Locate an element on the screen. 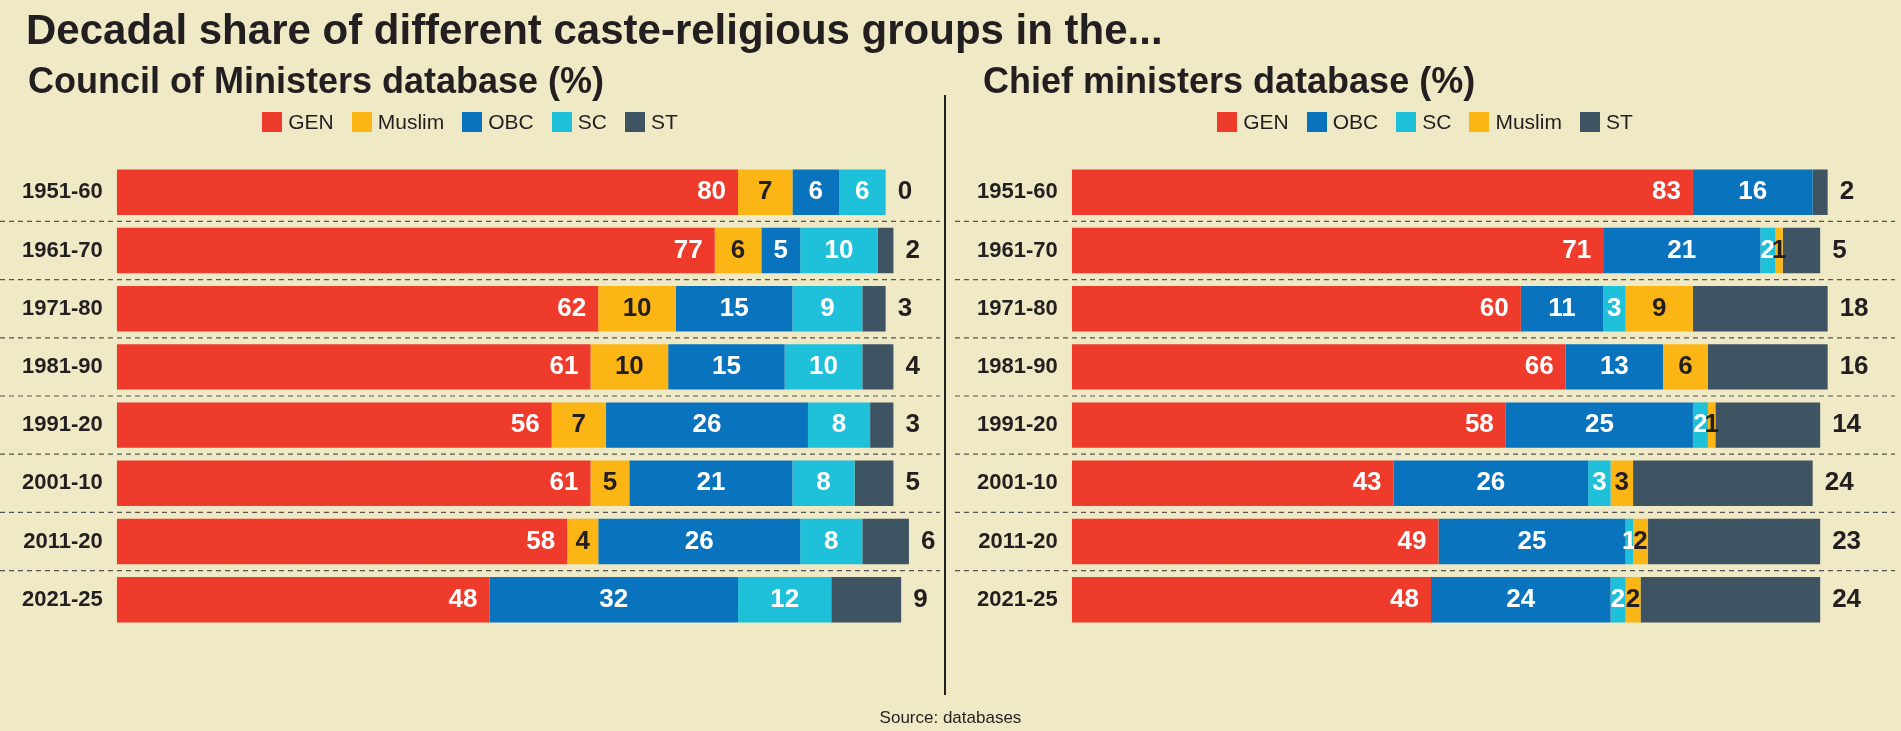 This screenshot has height=731, width=1901. data-label: 71 is located at coordinates (1577, 248).